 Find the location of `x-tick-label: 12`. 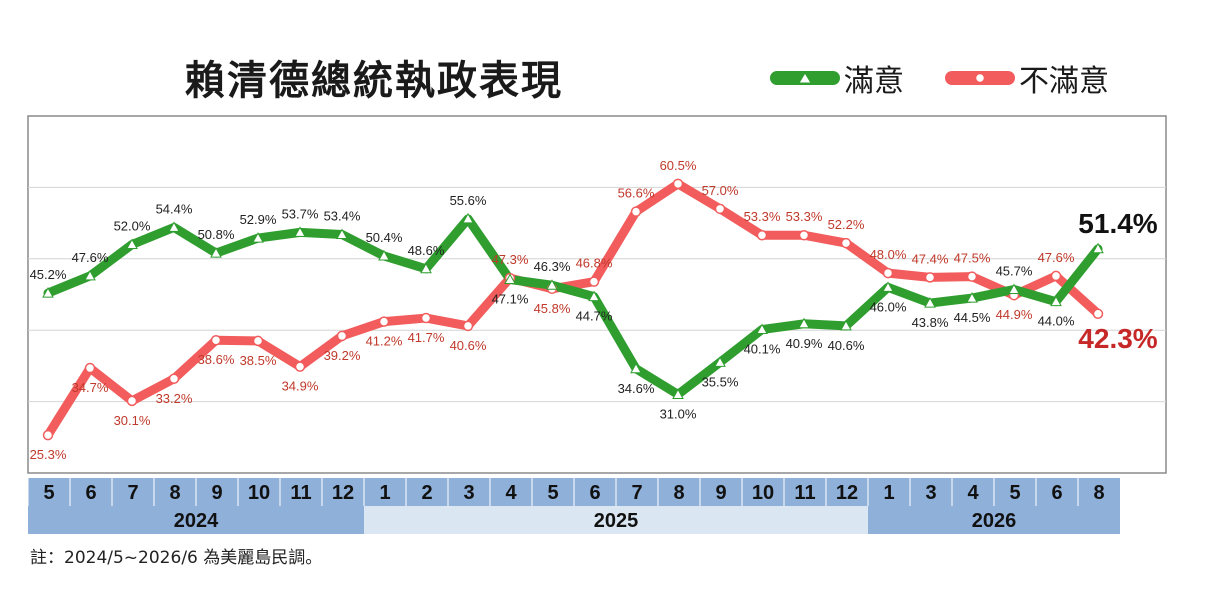

x-tick-label: 12 is located at coordinates (847, 493).